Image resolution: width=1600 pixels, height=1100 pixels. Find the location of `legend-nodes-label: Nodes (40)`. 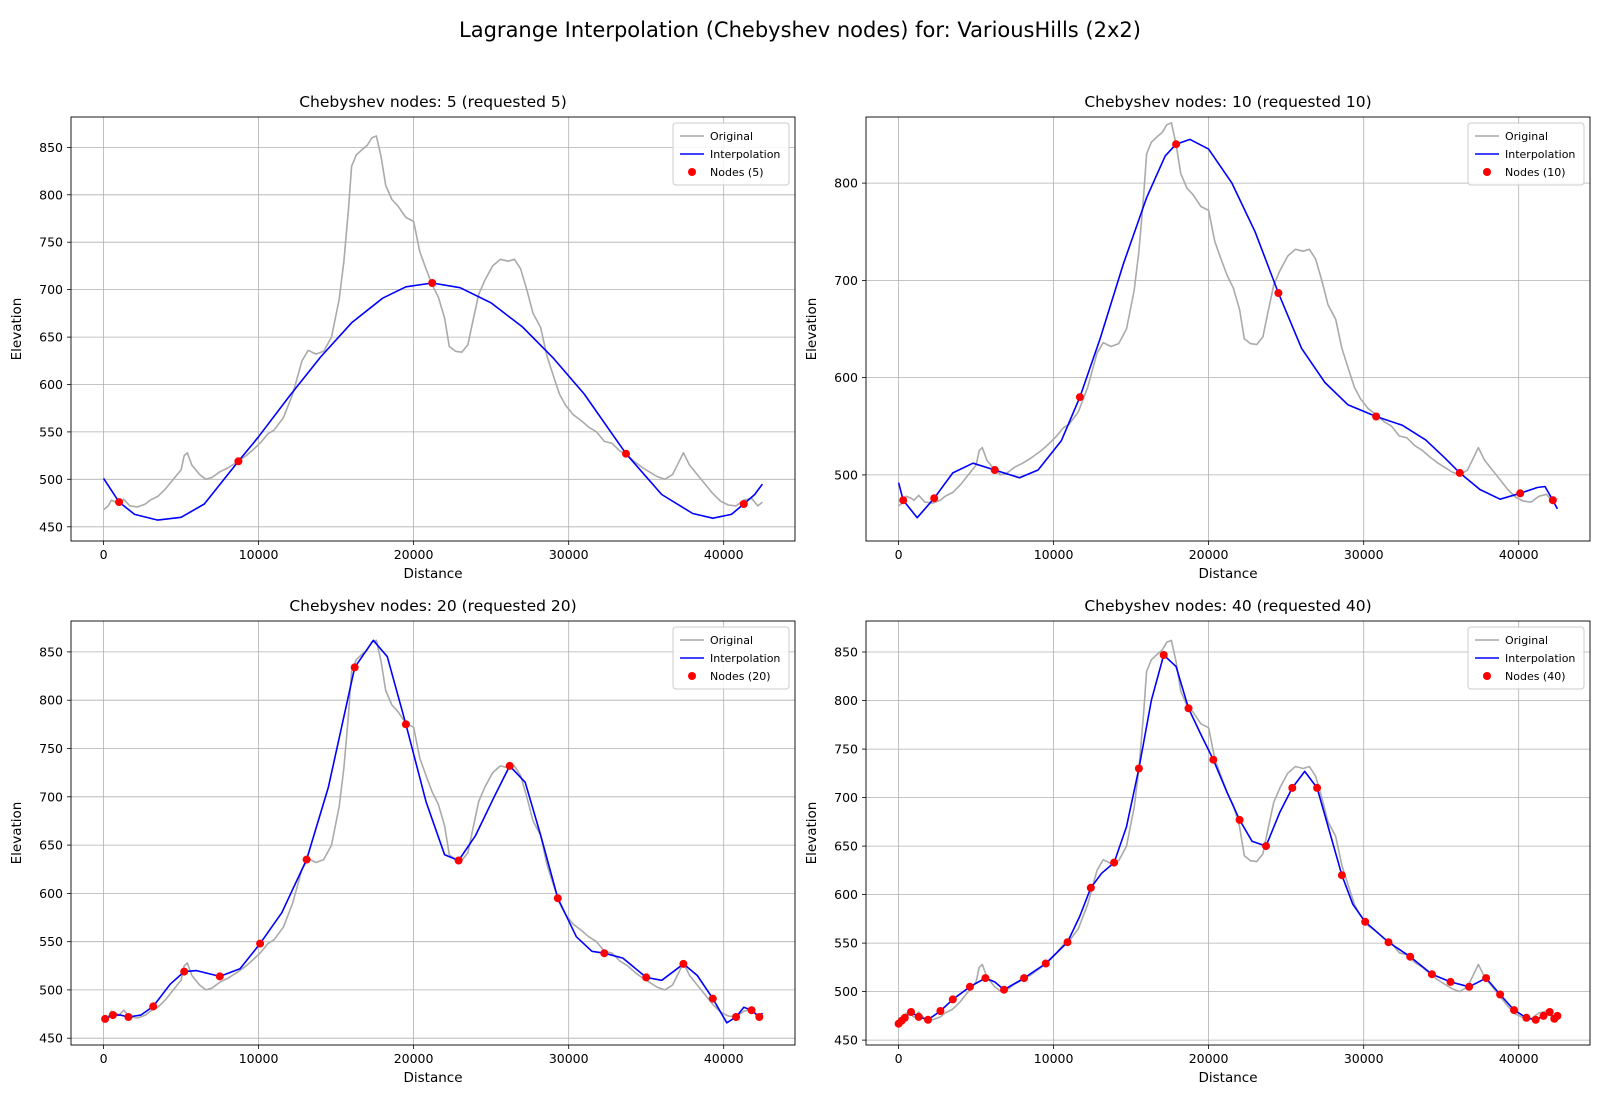

legend-nodes-label: Nodes (40) is located at coordinates (1535, 676).